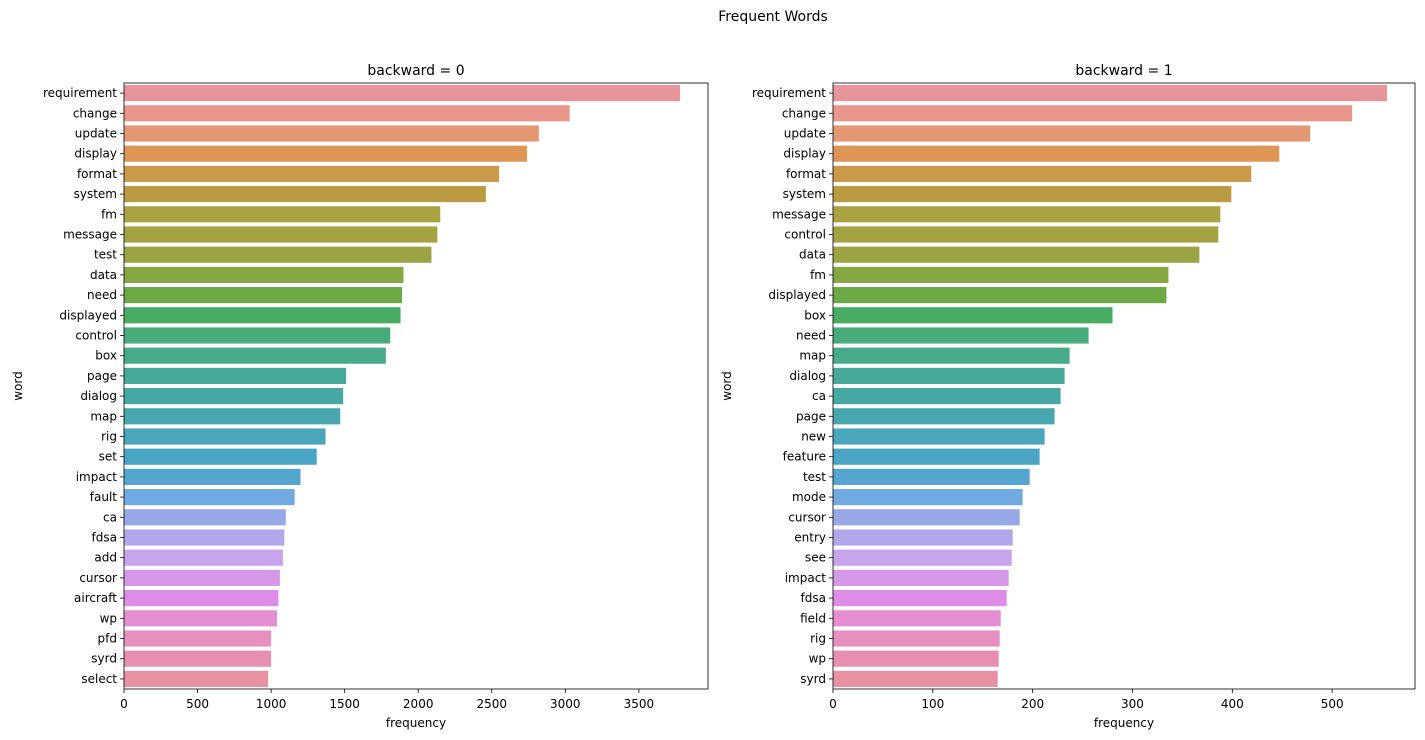  Describe the element at coordinates (98, 578) in the screenshot. I see `y-tick-label: cursor` at that location.